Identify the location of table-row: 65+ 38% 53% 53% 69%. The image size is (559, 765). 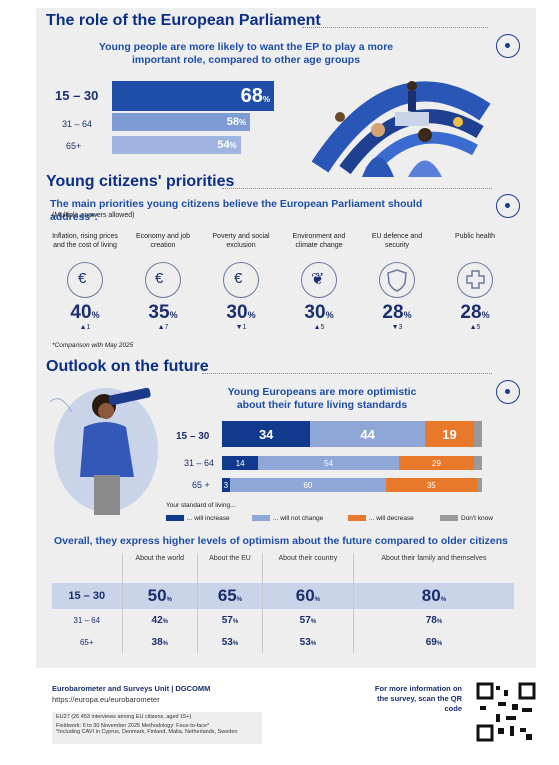
(283, 642).